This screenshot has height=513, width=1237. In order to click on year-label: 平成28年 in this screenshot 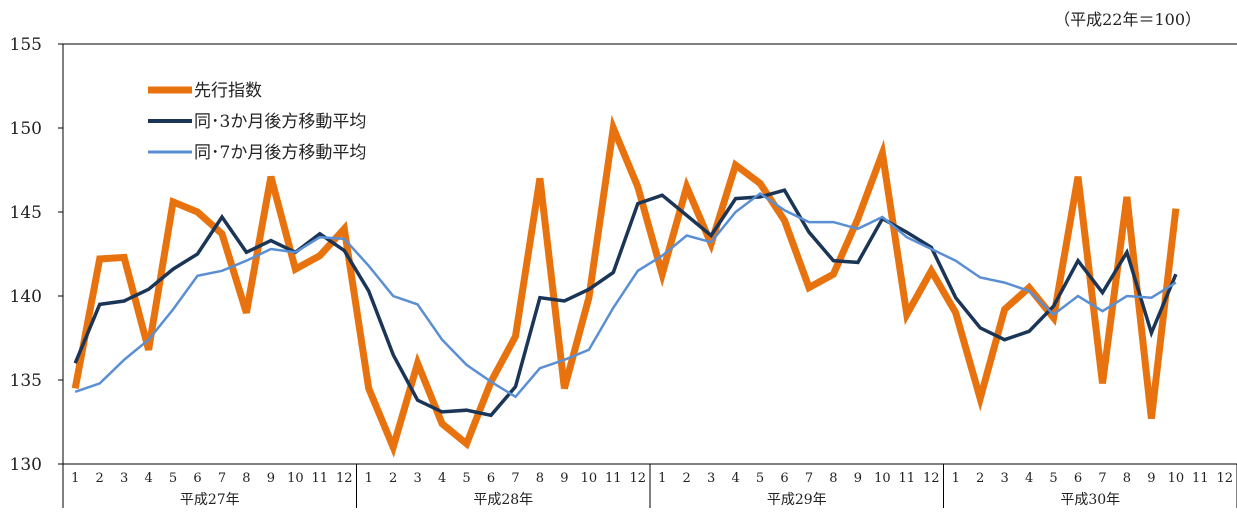, I will do `click(503, 500)`.